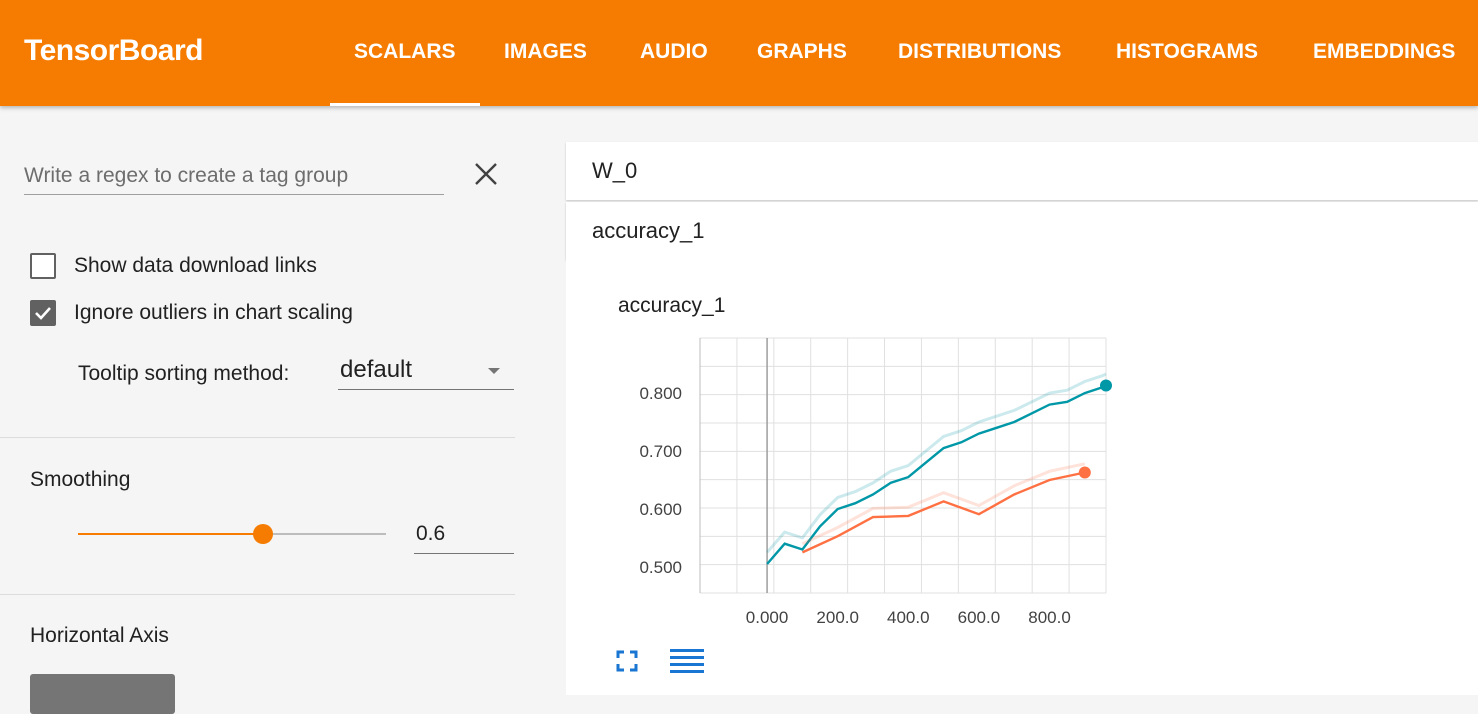 This screenshot has width=1478, height=714. What do you see at coordinates (102, 694) in the screenshot?
I see `horizontal-axis-step-button` at bounding box center [102, 694].